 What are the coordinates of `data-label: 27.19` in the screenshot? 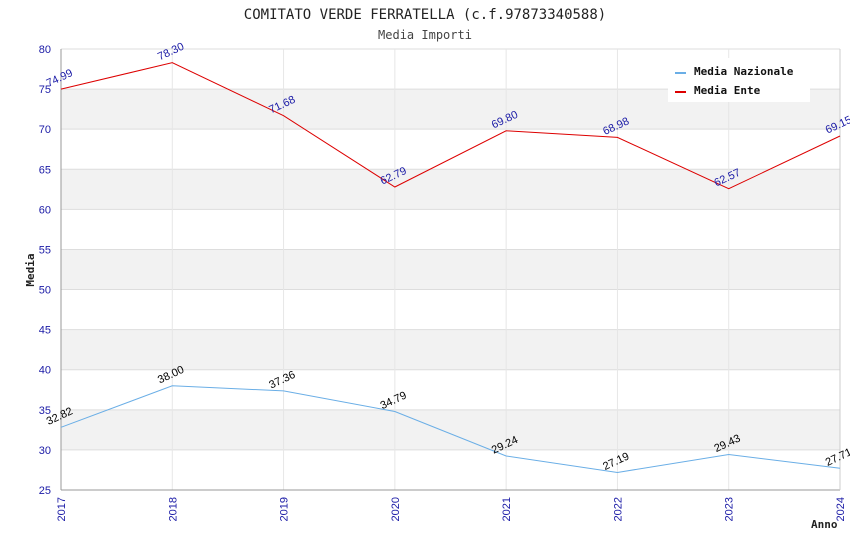 It's located at (616, 461).